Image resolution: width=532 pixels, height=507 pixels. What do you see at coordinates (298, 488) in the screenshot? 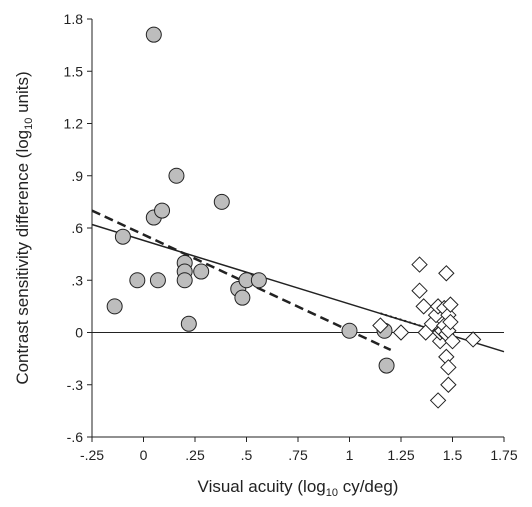
I see `x-axis-title: Visual acuity (log10 cy/deg)` at bounding box center [298, 488].